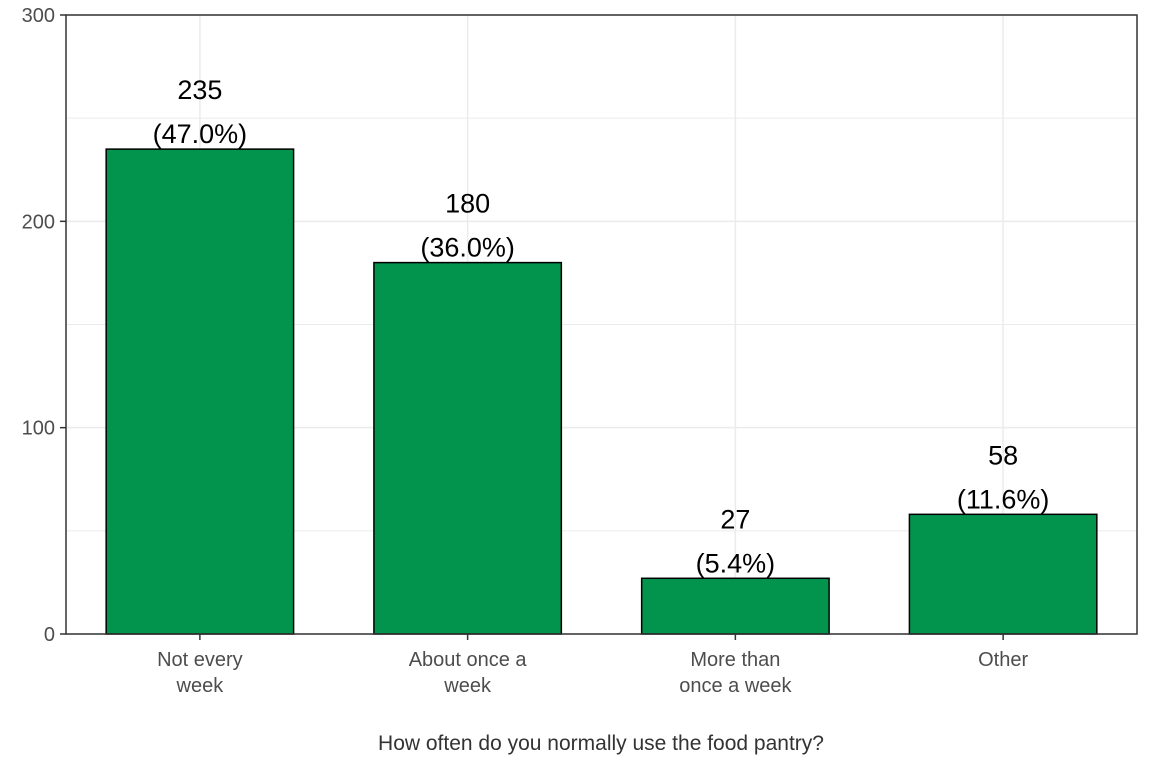 The image size is (1152, 768). What do you see at coordinates (735, 673) in the screenshot?
I see `x-tick-label: More than once a week` at bounding box center [735, 673].